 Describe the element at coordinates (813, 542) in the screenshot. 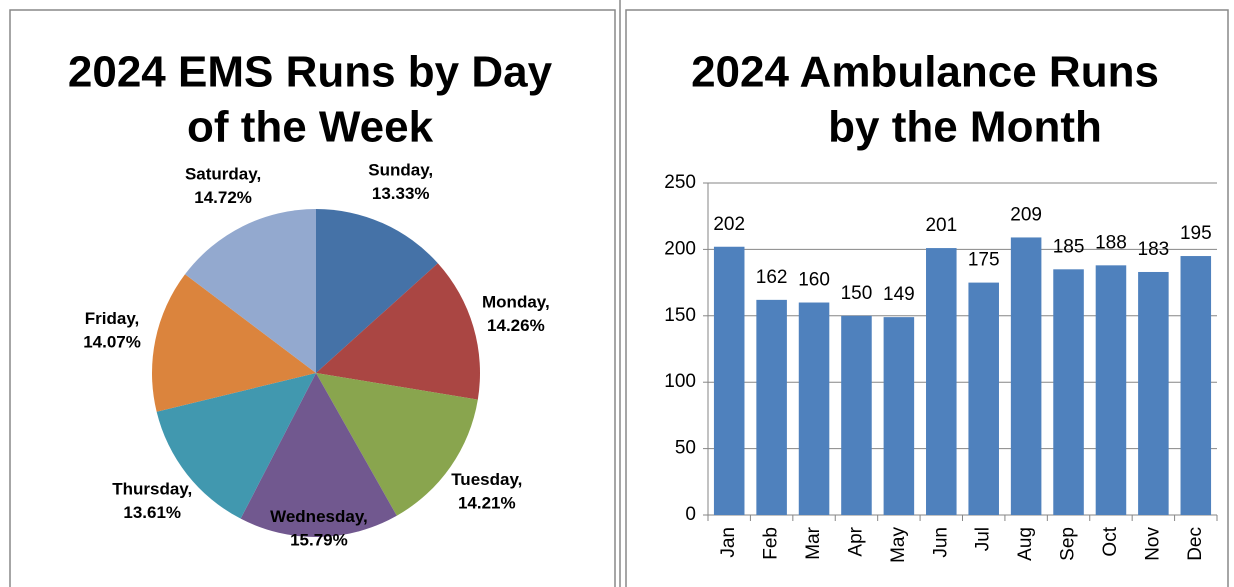

I see `x-tick-label: Mar` at that location.